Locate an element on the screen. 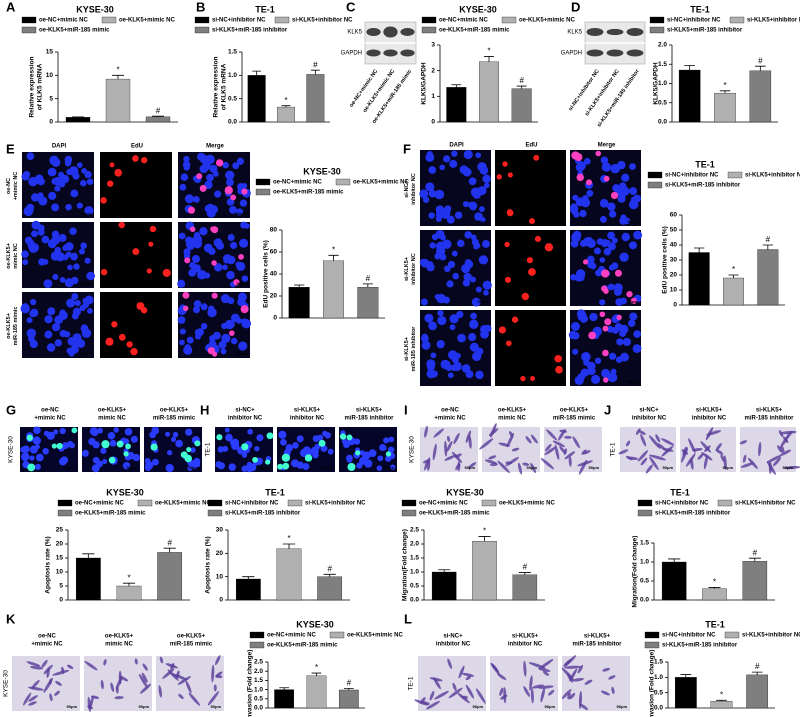 Image resolution: width=800 pixels, height=717 pixels. legend-label: si-NC+inhibitor NC is located at coordinates (239, 21).